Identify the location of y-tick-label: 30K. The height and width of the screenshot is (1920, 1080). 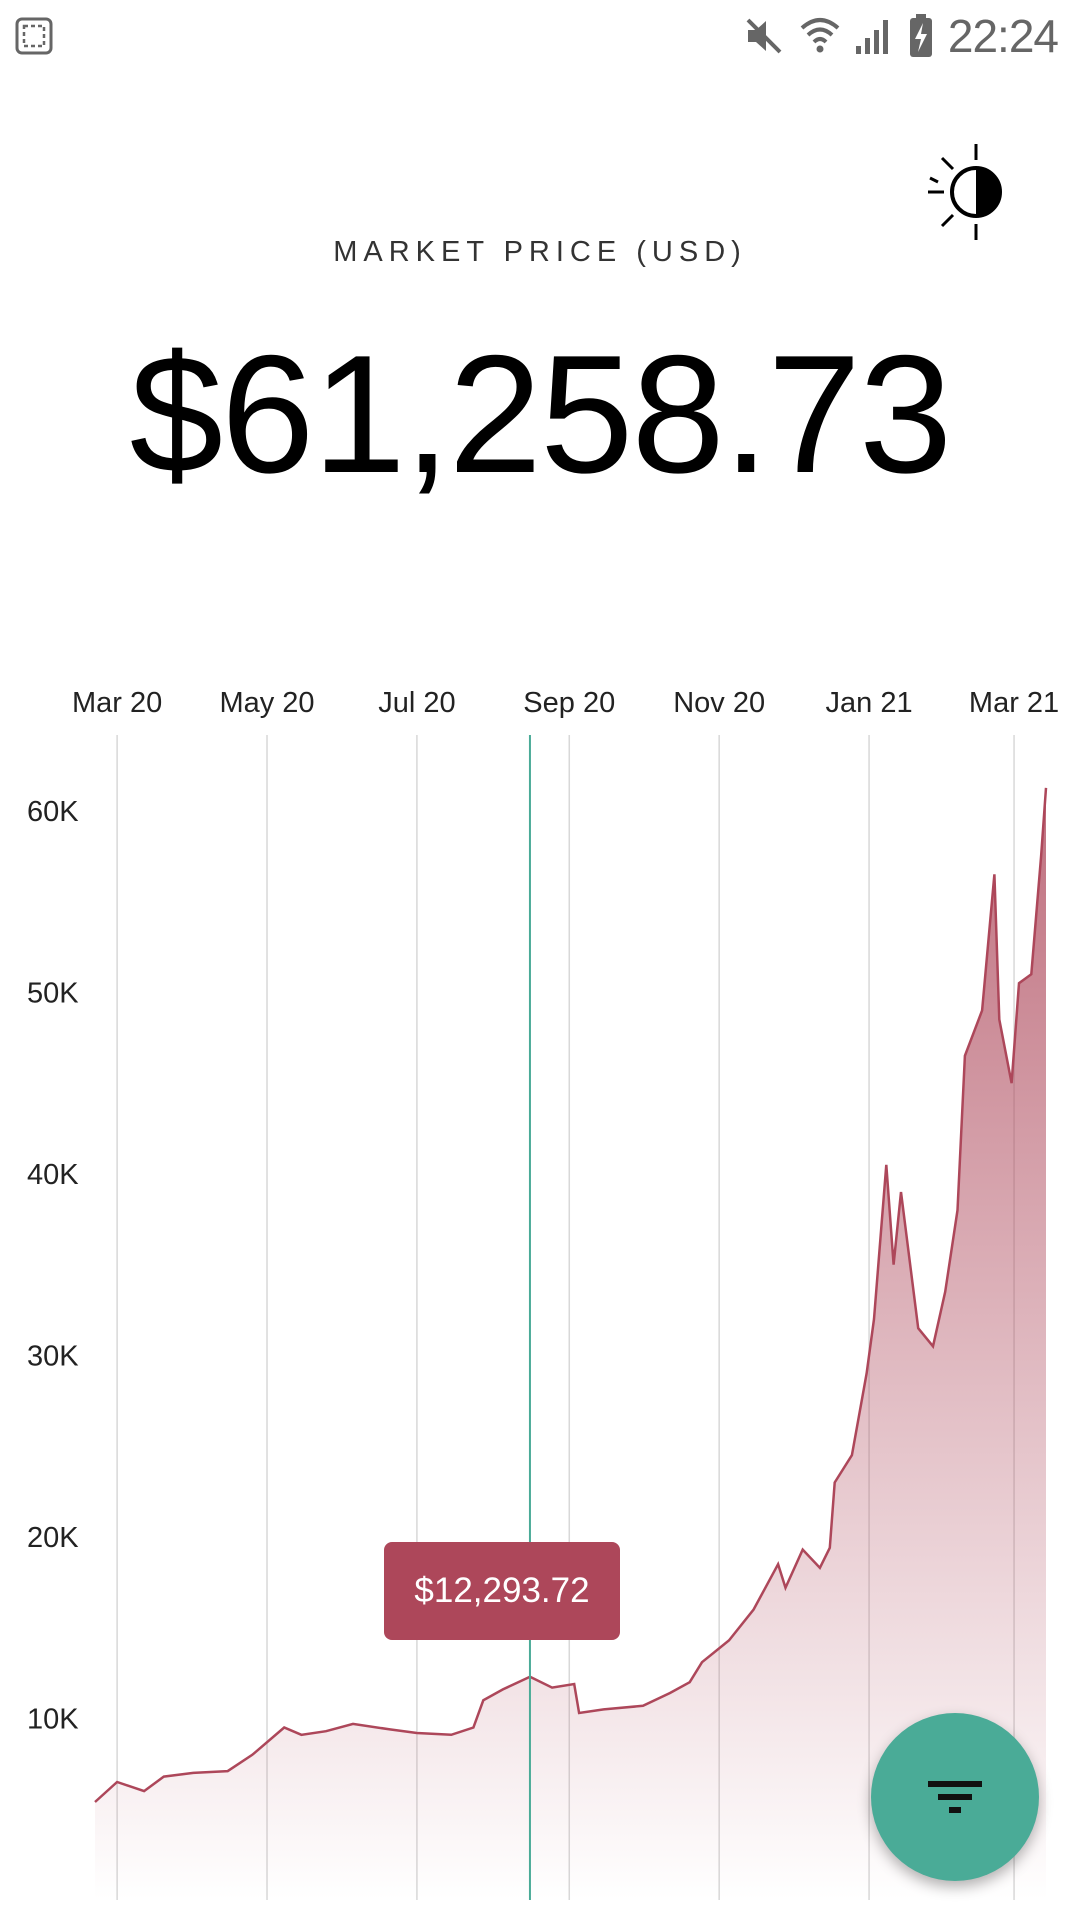
(53, 1356).